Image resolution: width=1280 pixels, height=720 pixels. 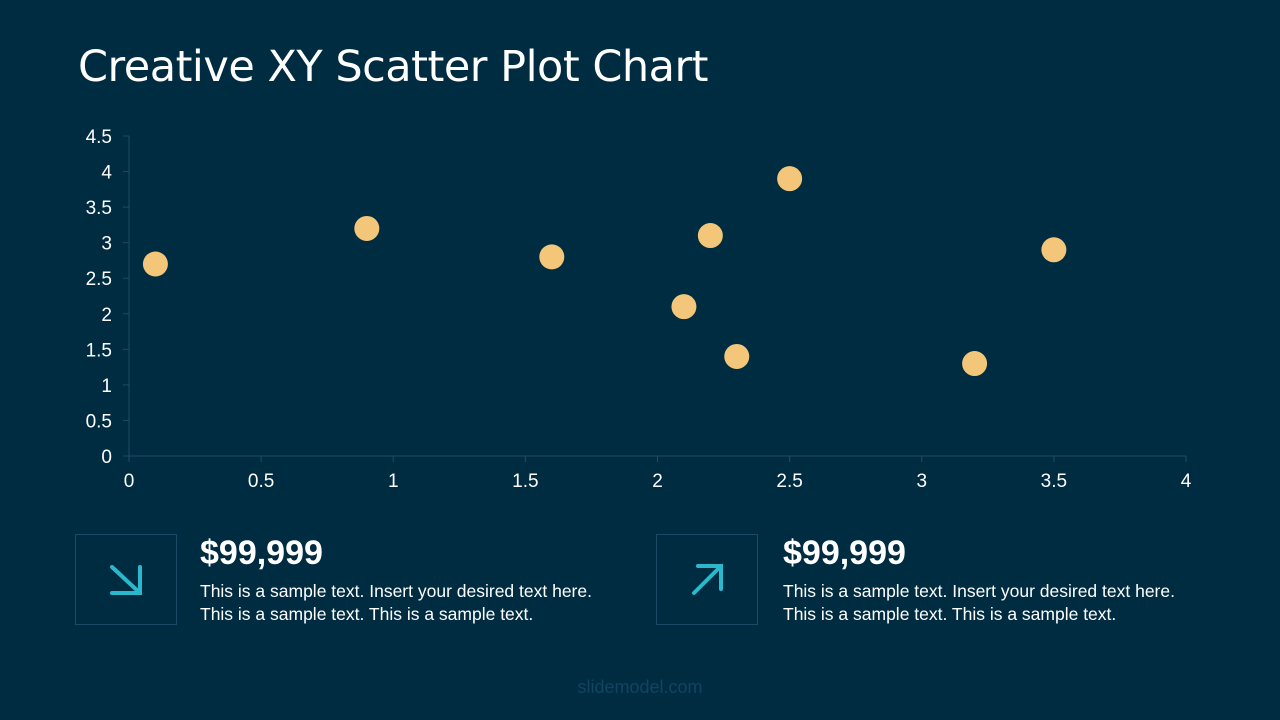 I want to click on x-tick-label: 1, so click(x=393, y=481).